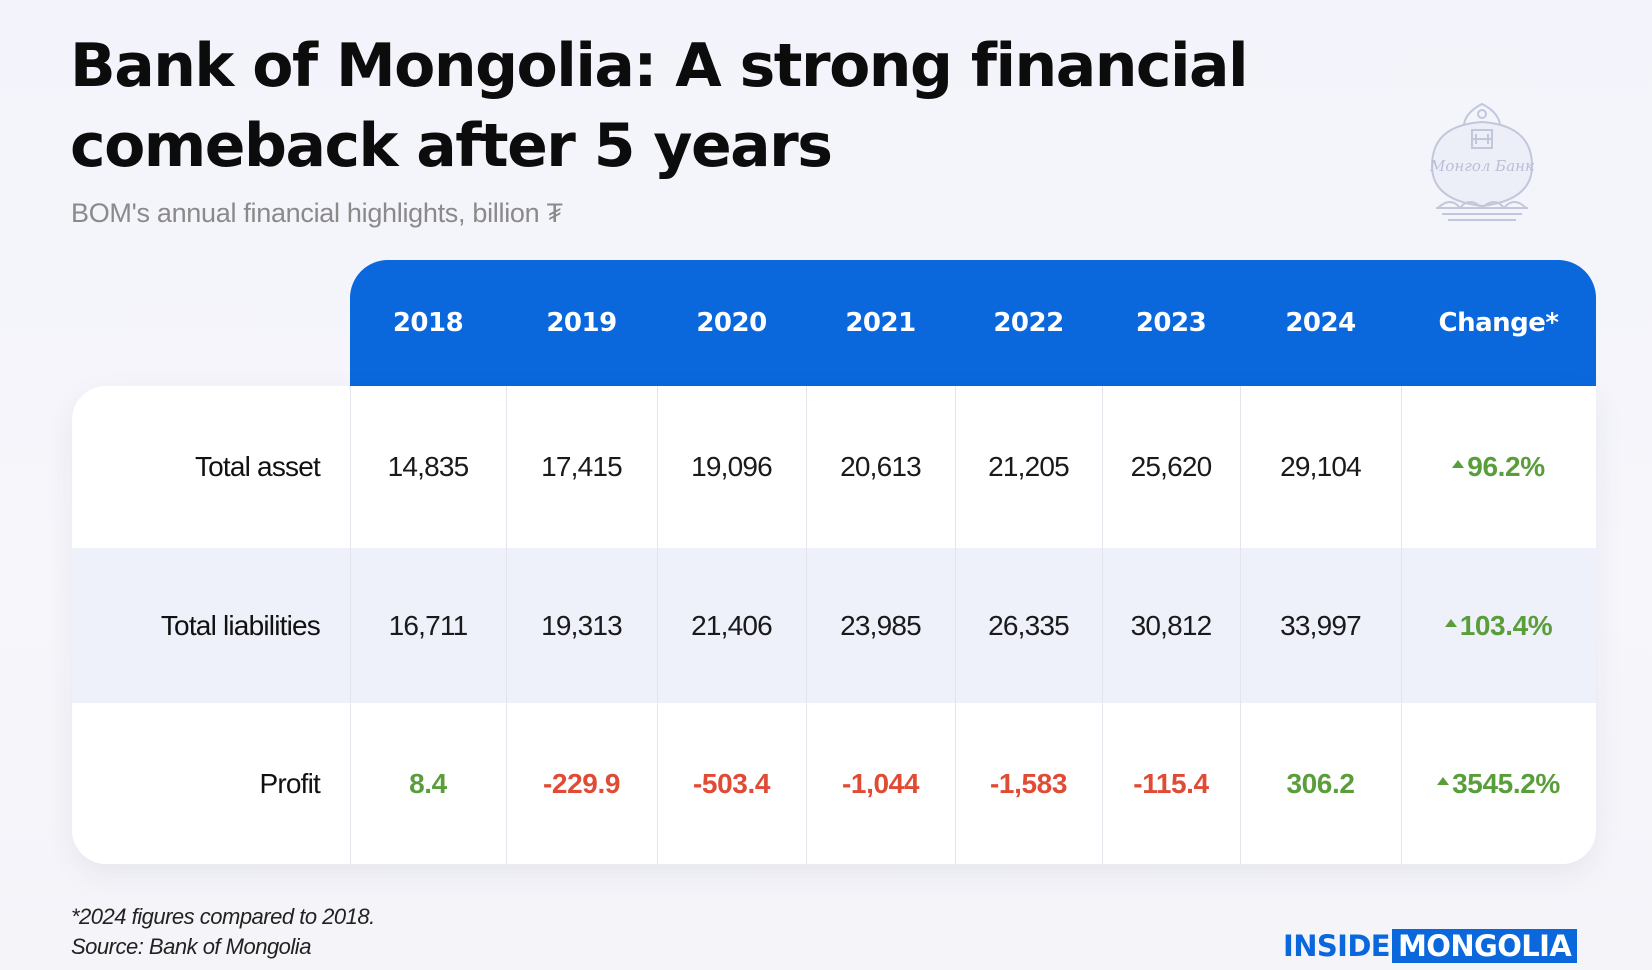 The width and height of the screenshot is (1652, 970). Describe the element at coordinates (581, 783) in the screenshot. I see `table-cell: -229.9` at that location.